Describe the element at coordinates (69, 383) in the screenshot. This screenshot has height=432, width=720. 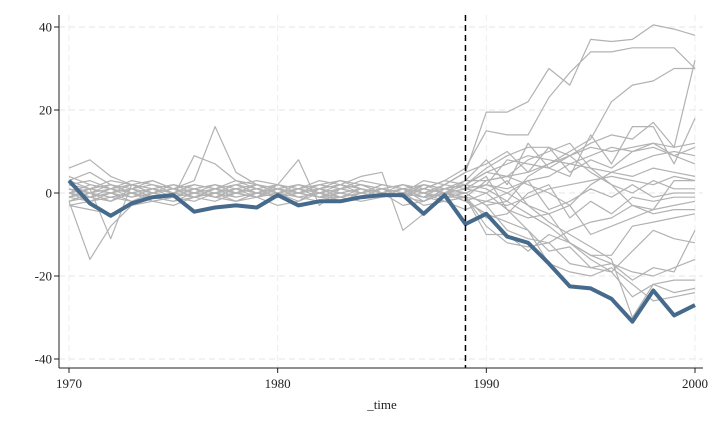
I see `x-tick-label: 1970` at that location.